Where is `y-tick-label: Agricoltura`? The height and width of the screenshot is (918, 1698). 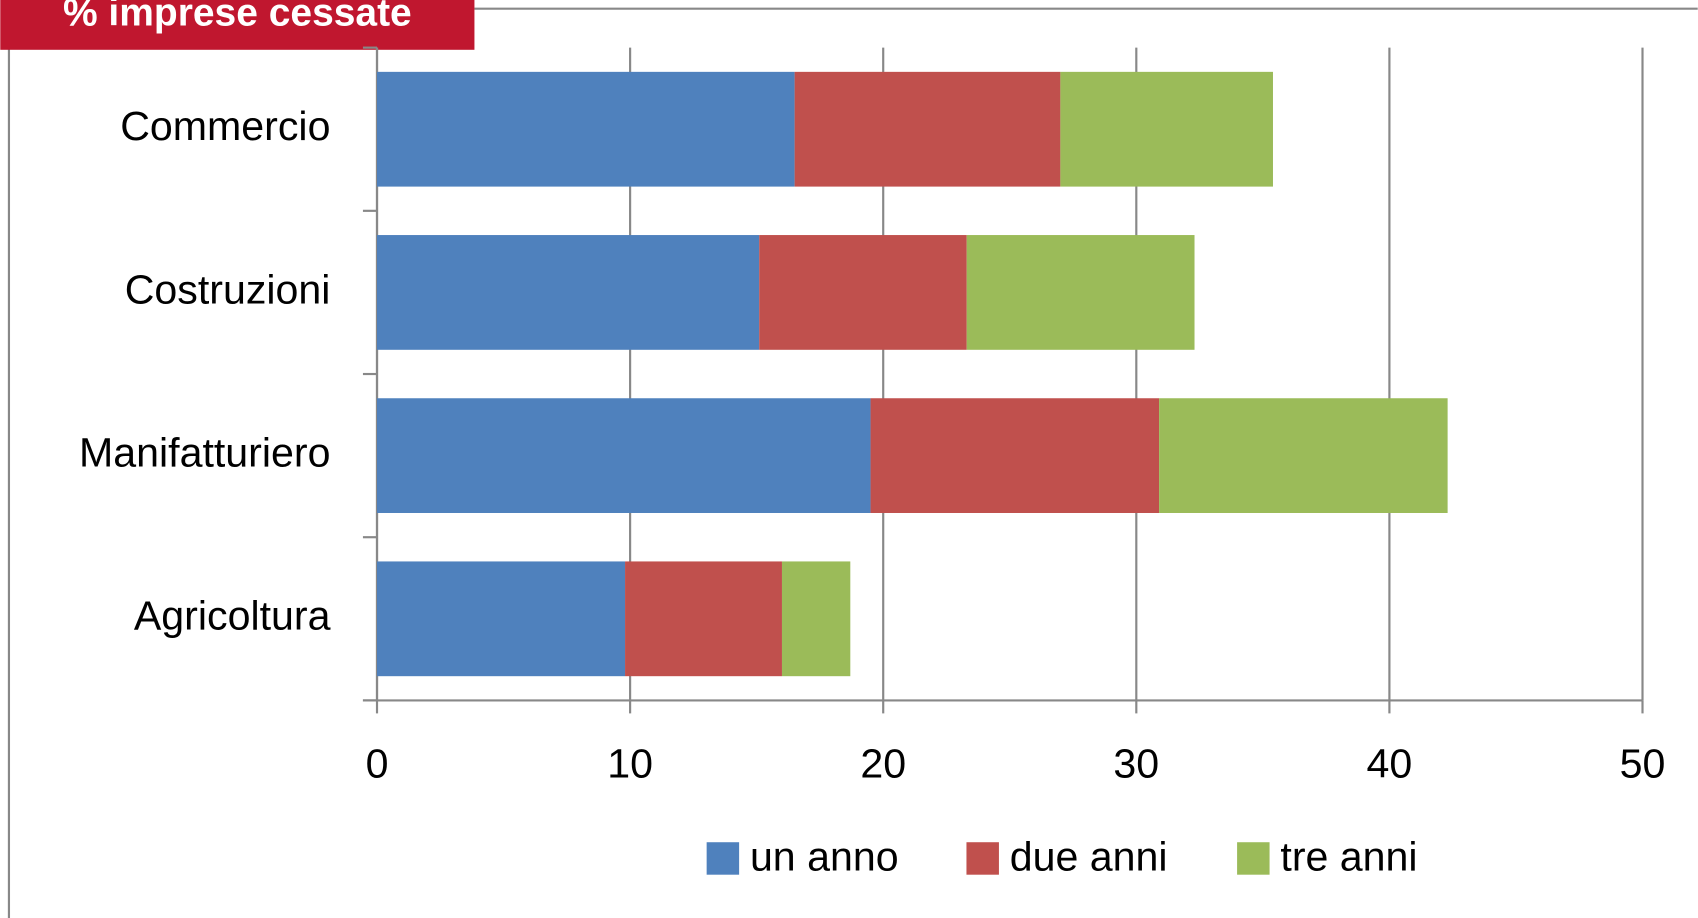
y-tick-label: Agricoltura is located at coordinates (232, 616).